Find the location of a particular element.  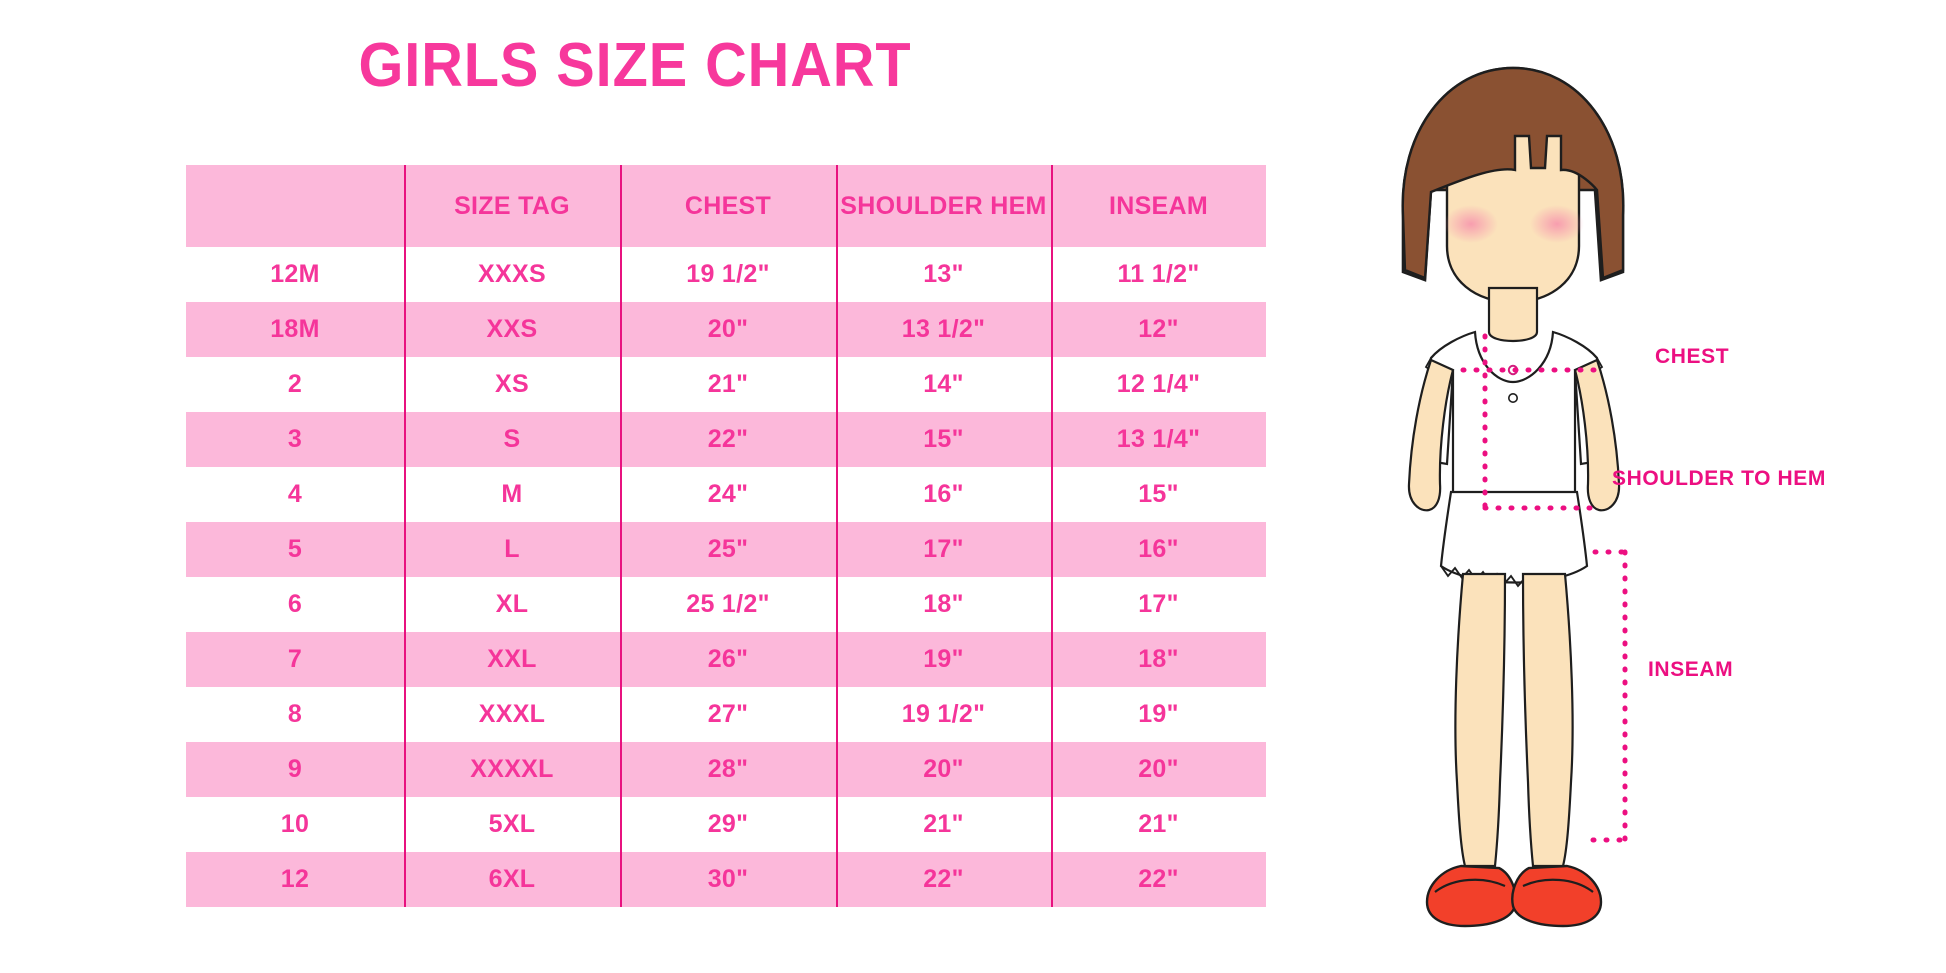

arms-shape is located at coordinates (1514, 435).